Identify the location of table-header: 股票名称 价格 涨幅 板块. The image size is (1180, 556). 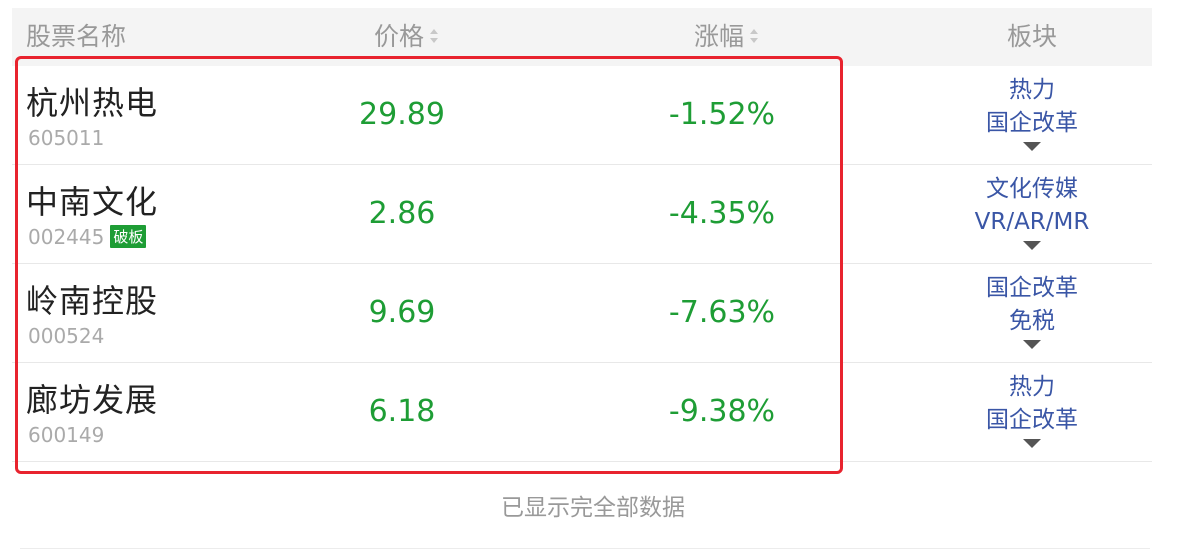
(582, 37).